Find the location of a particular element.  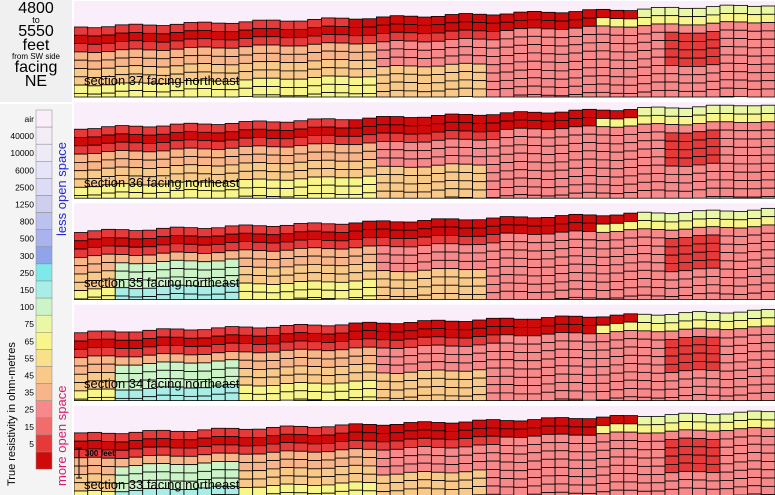

legend-value: 100 is located at coordinates (27, 307).